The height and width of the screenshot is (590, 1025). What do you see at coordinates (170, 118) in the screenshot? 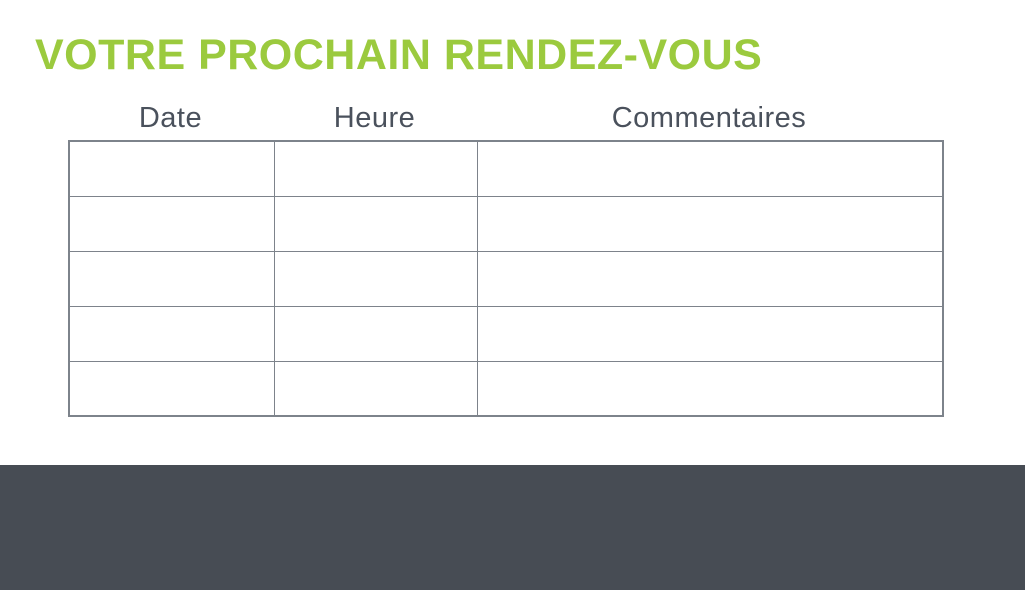
I see `column-header-date: Date` at bounding box center [170, 118].